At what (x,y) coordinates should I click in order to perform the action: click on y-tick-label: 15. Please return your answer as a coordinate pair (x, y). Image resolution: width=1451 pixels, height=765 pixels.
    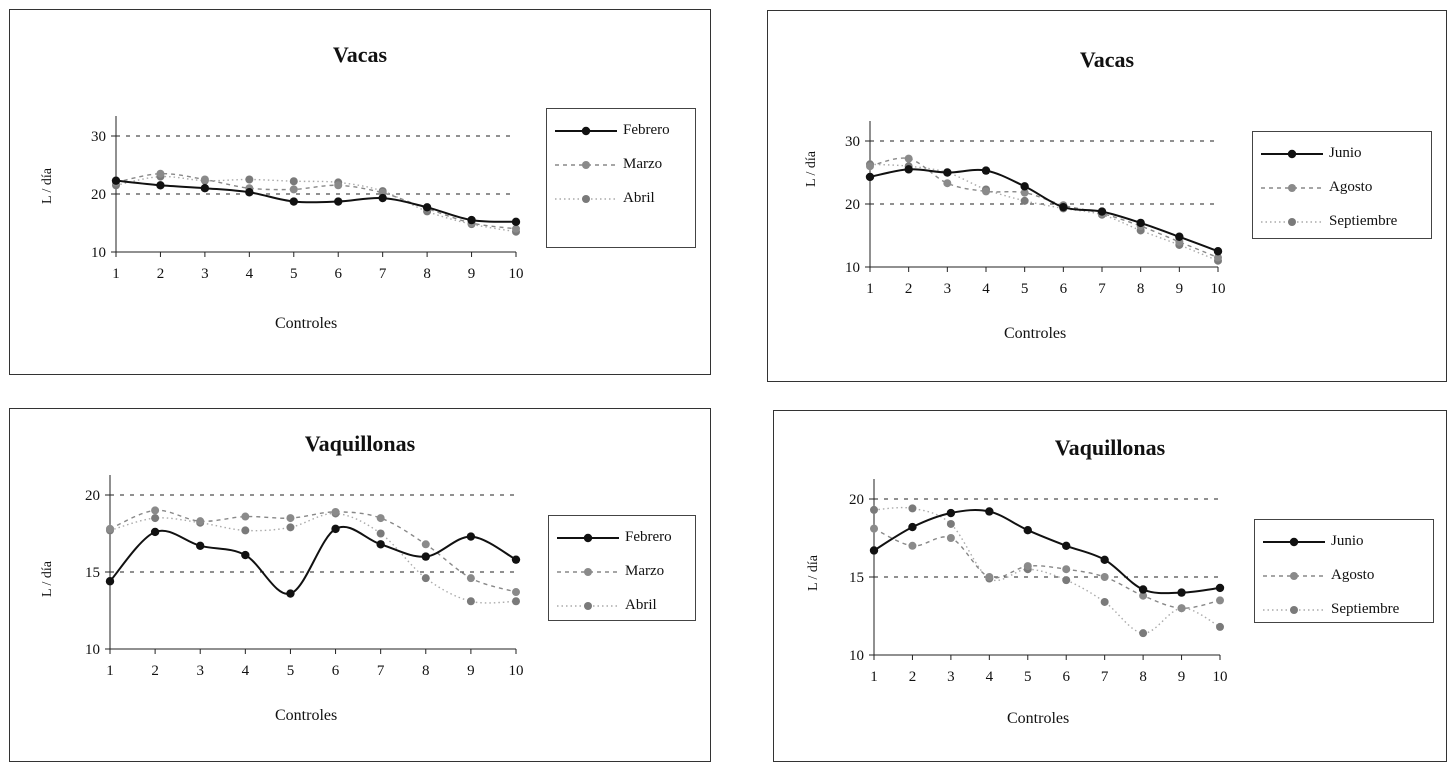
    Looking at the image, I should click on (856, 578).